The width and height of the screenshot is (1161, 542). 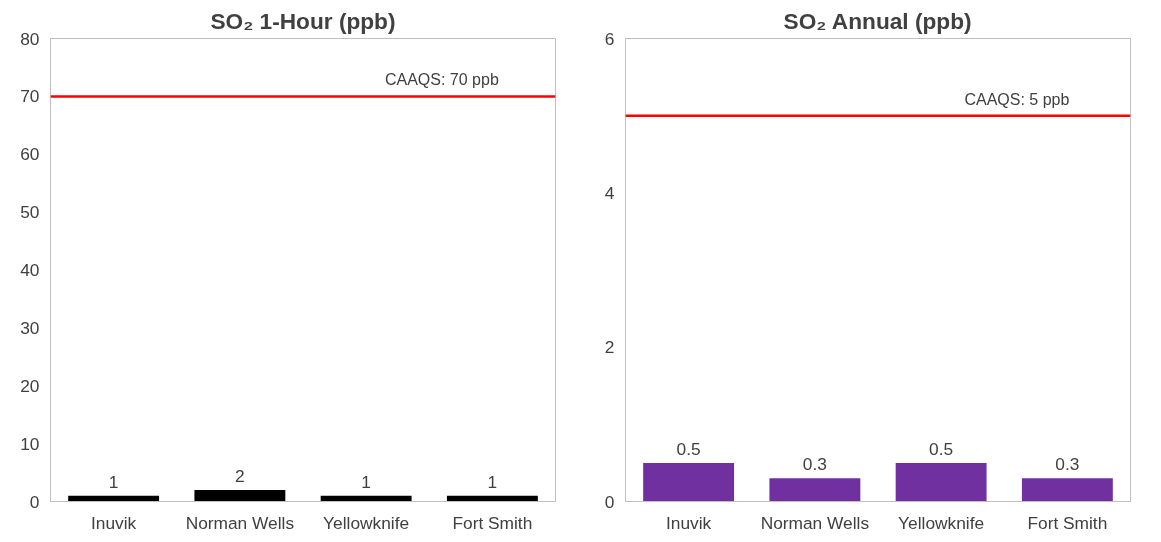 I want to click on y-tick-label: 80, so click(x=30, y=38).